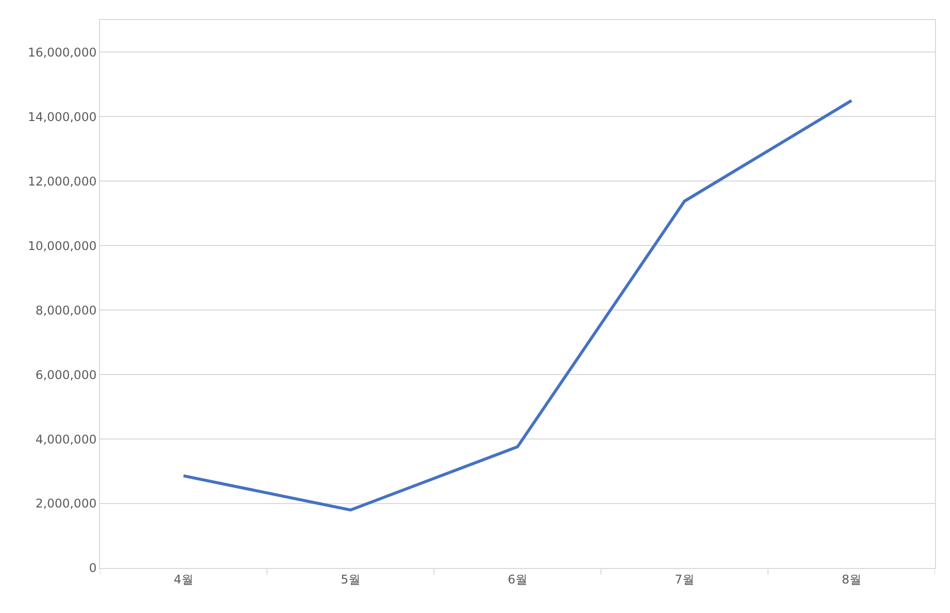 The width and height of the screenshot is (950, 613). I want to click on x-tick-label: 7월, so click(684, 579).